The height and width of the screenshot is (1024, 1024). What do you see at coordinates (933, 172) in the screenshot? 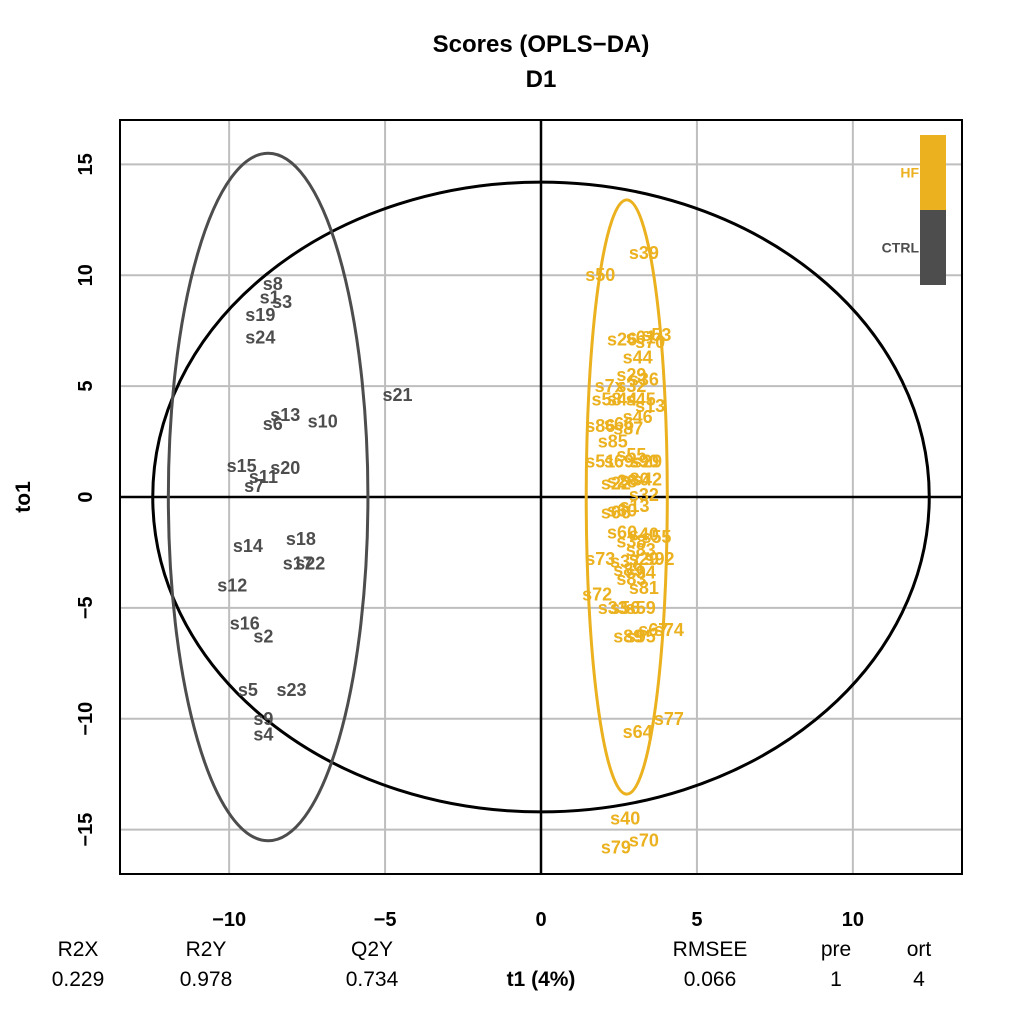
I see `legend-swatch-hf` at bounding box center [933, 172].